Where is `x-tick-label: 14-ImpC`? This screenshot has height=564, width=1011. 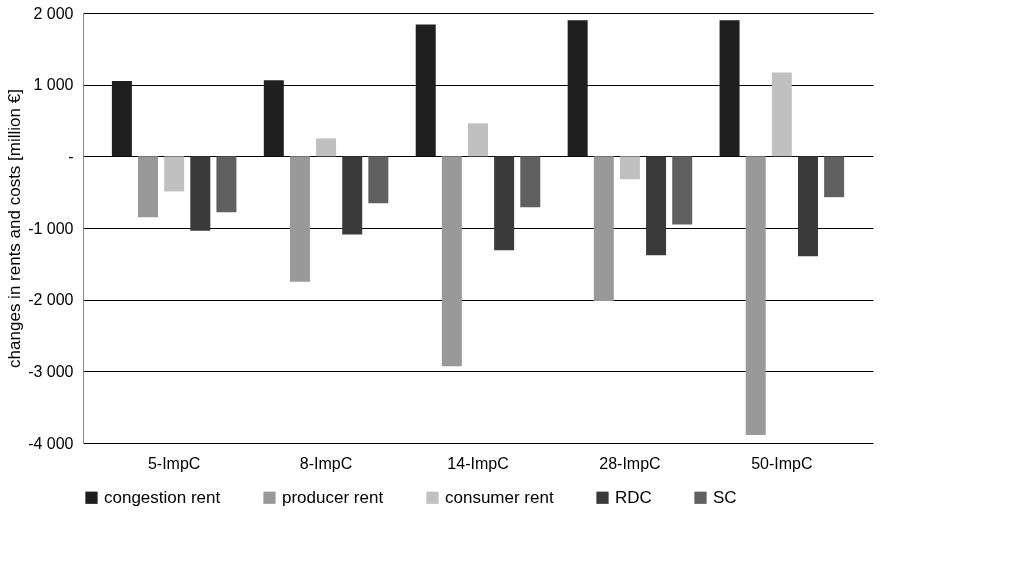 x-tick-label: 14-ImpC is located at coordinates (478, 463).